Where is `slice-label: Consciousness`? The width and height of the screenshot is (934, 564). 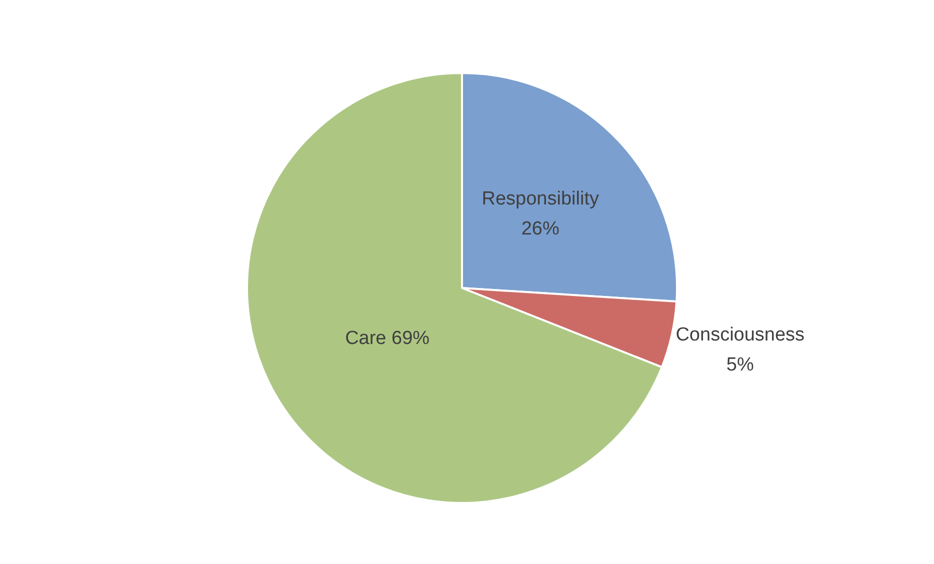
slice-label: Consciousness is located at coordinates (740, 335).